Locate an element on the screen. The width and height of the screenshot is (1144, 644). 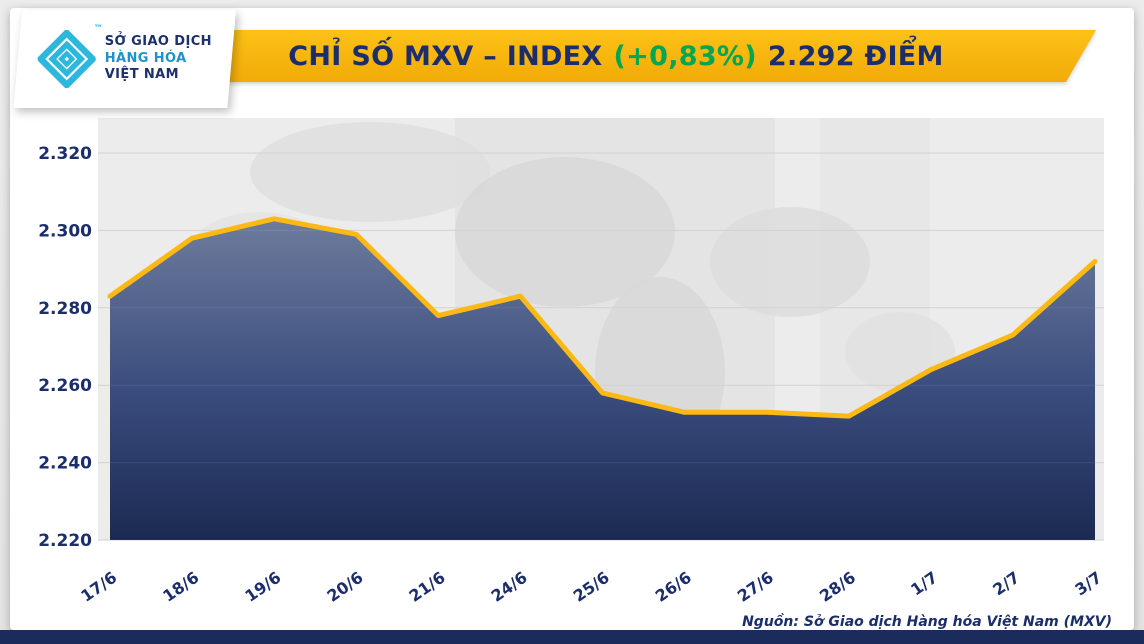
footer-bar is located at coordinates (572, 637).